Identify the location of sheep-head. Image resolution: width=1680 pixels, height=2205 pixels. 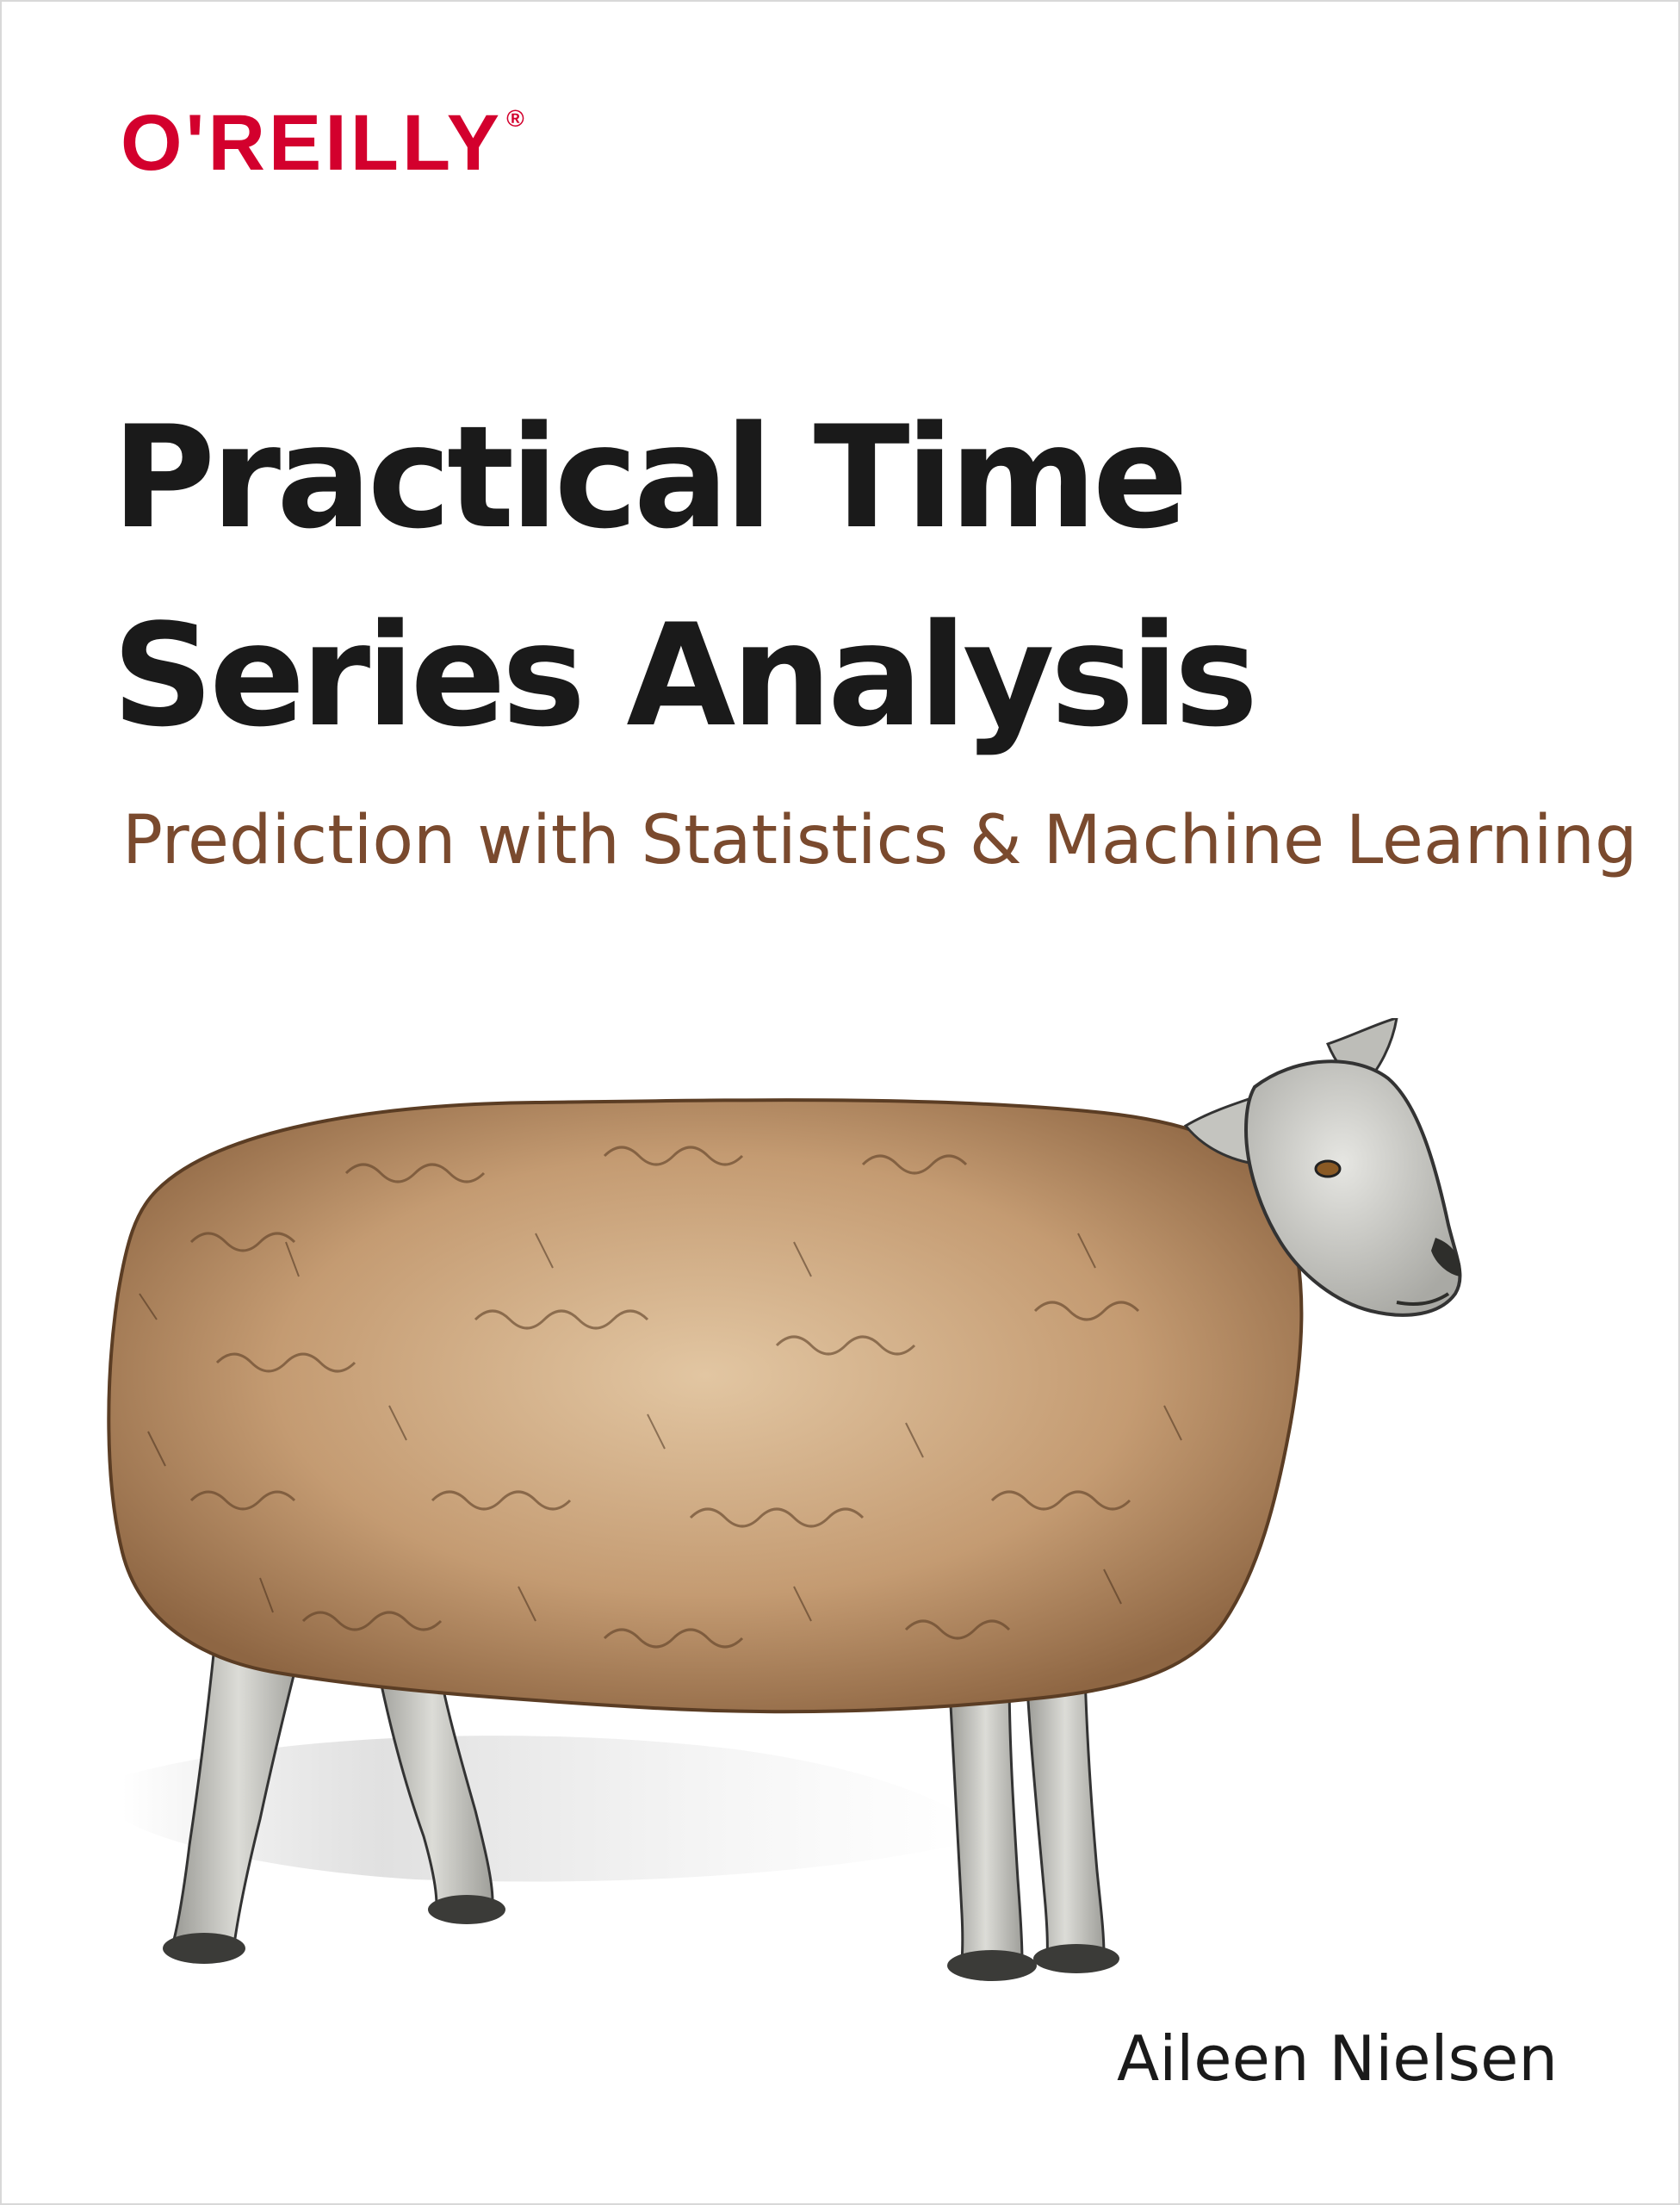
(1323, 1167).